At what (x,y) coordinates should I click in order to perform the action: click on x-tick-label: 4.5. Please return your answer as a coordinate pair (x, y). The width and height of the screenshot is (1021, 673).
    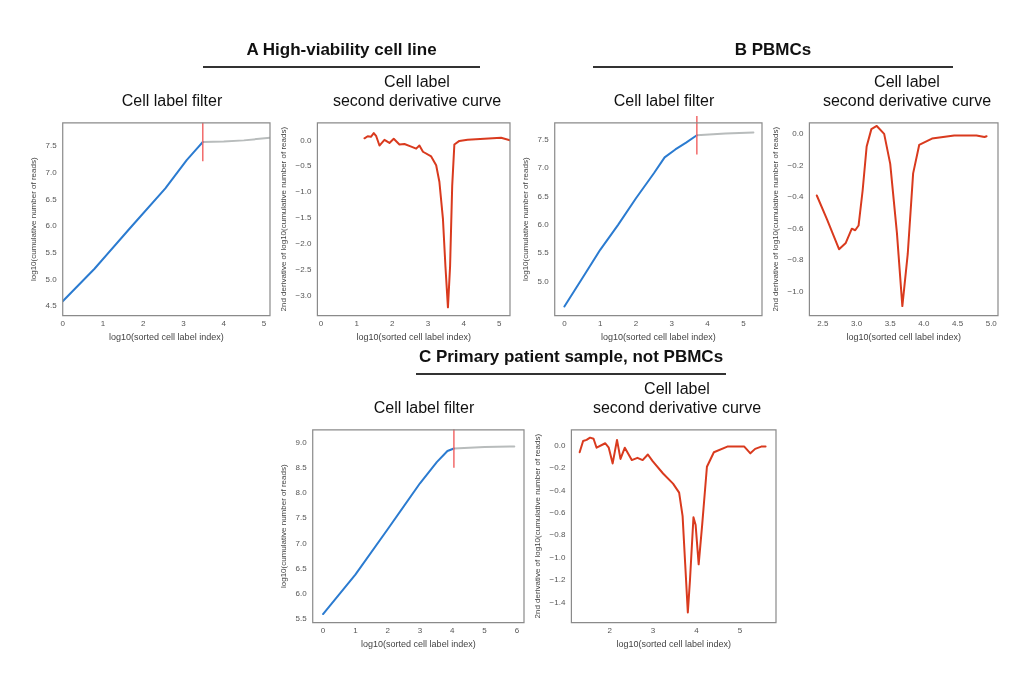
    Looking at the image, I should click on (958, 323).